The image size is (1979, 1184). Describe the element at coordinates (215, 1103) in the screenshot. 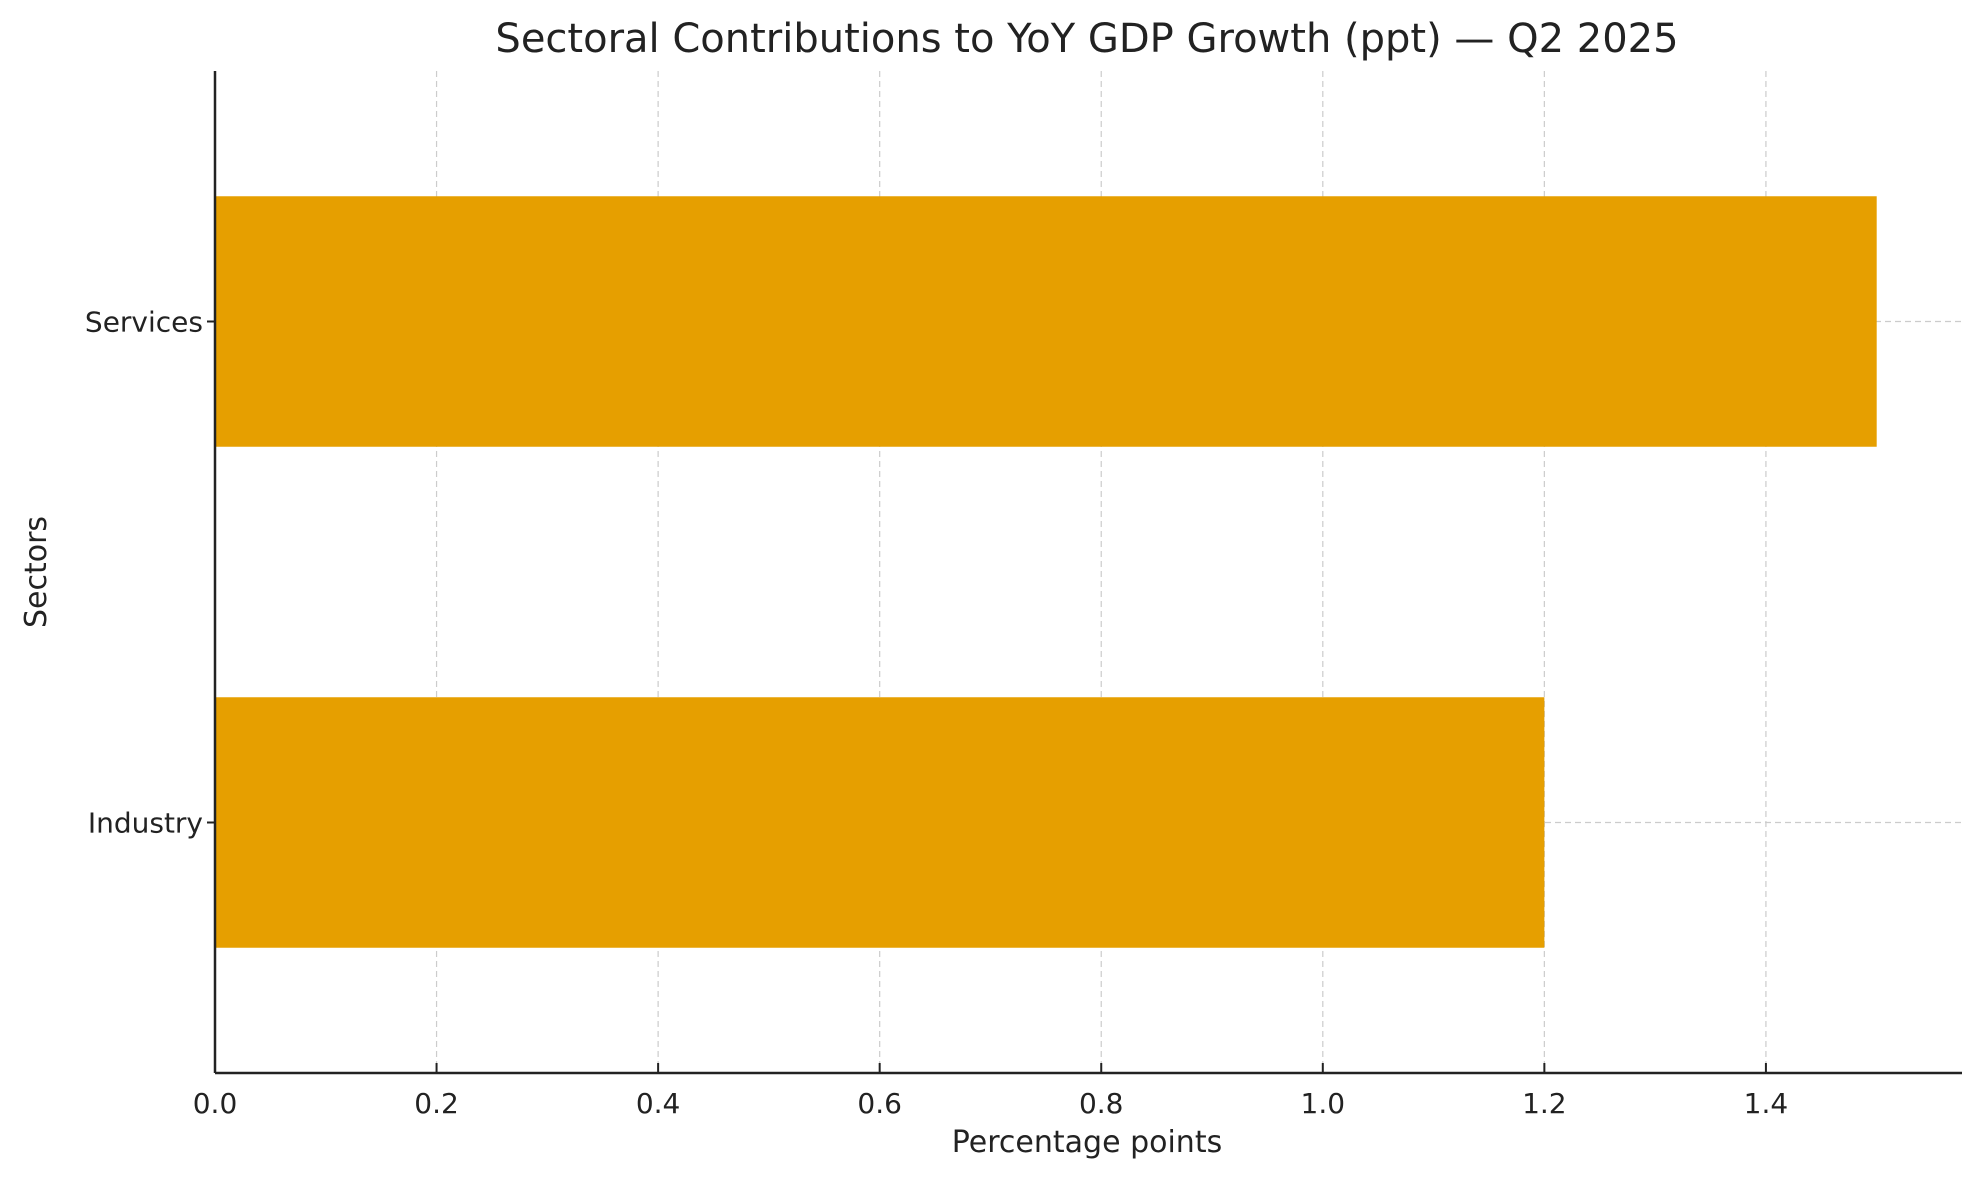

I see `x-tick-label: 0.0` at that location.